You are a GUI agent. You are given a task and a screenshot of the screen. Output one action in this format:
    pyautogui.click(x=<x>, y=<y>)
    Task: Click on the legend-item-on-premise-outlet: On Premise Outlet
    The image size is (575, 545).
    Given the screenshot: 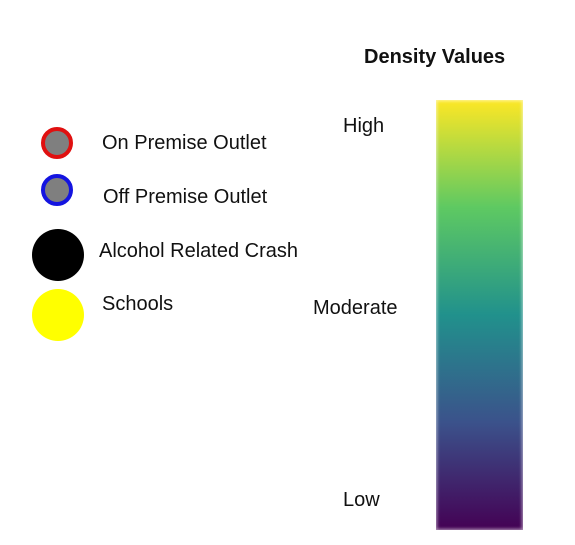 What is the action you would take?
    pyautogui.click(x=165, y=145)
    